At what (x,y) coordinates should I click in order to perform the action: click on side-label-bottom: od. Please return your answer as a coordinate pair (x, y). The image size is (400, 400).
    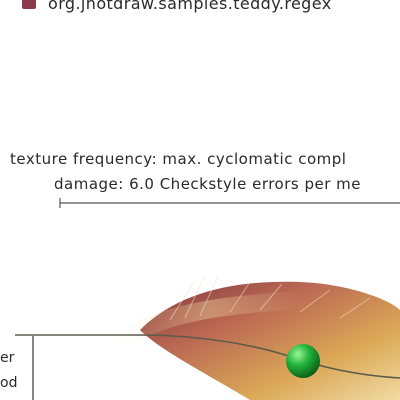
    Looking at the image, I should click on (9, 383).